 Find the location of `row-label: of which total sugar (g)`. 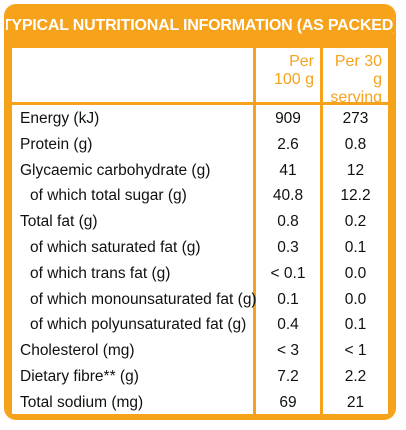

row-label: of which total sugar (g) is located at coordinates (108, 196).